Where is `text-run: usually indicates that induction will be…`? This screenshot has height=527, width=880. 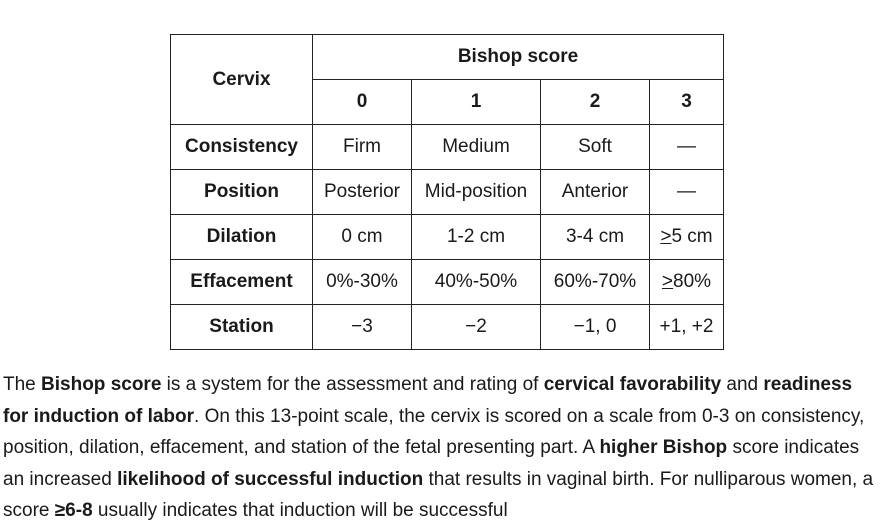 text-run: usually indicates that induction will be… is located at coordinates (300, 510).